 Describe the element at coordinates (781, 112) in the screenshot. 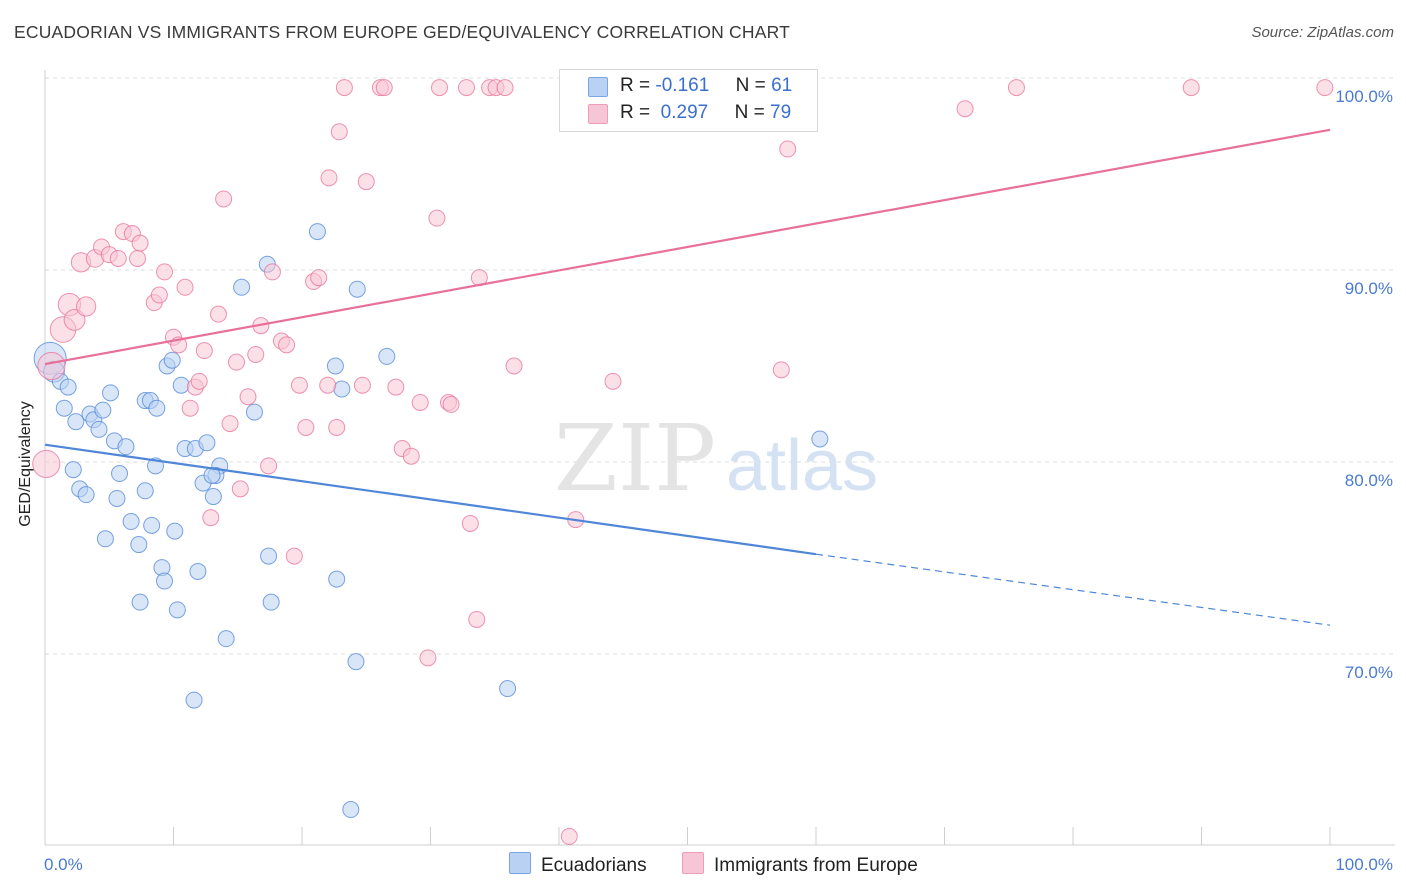

I see `legend-n-value: 79` at that location.